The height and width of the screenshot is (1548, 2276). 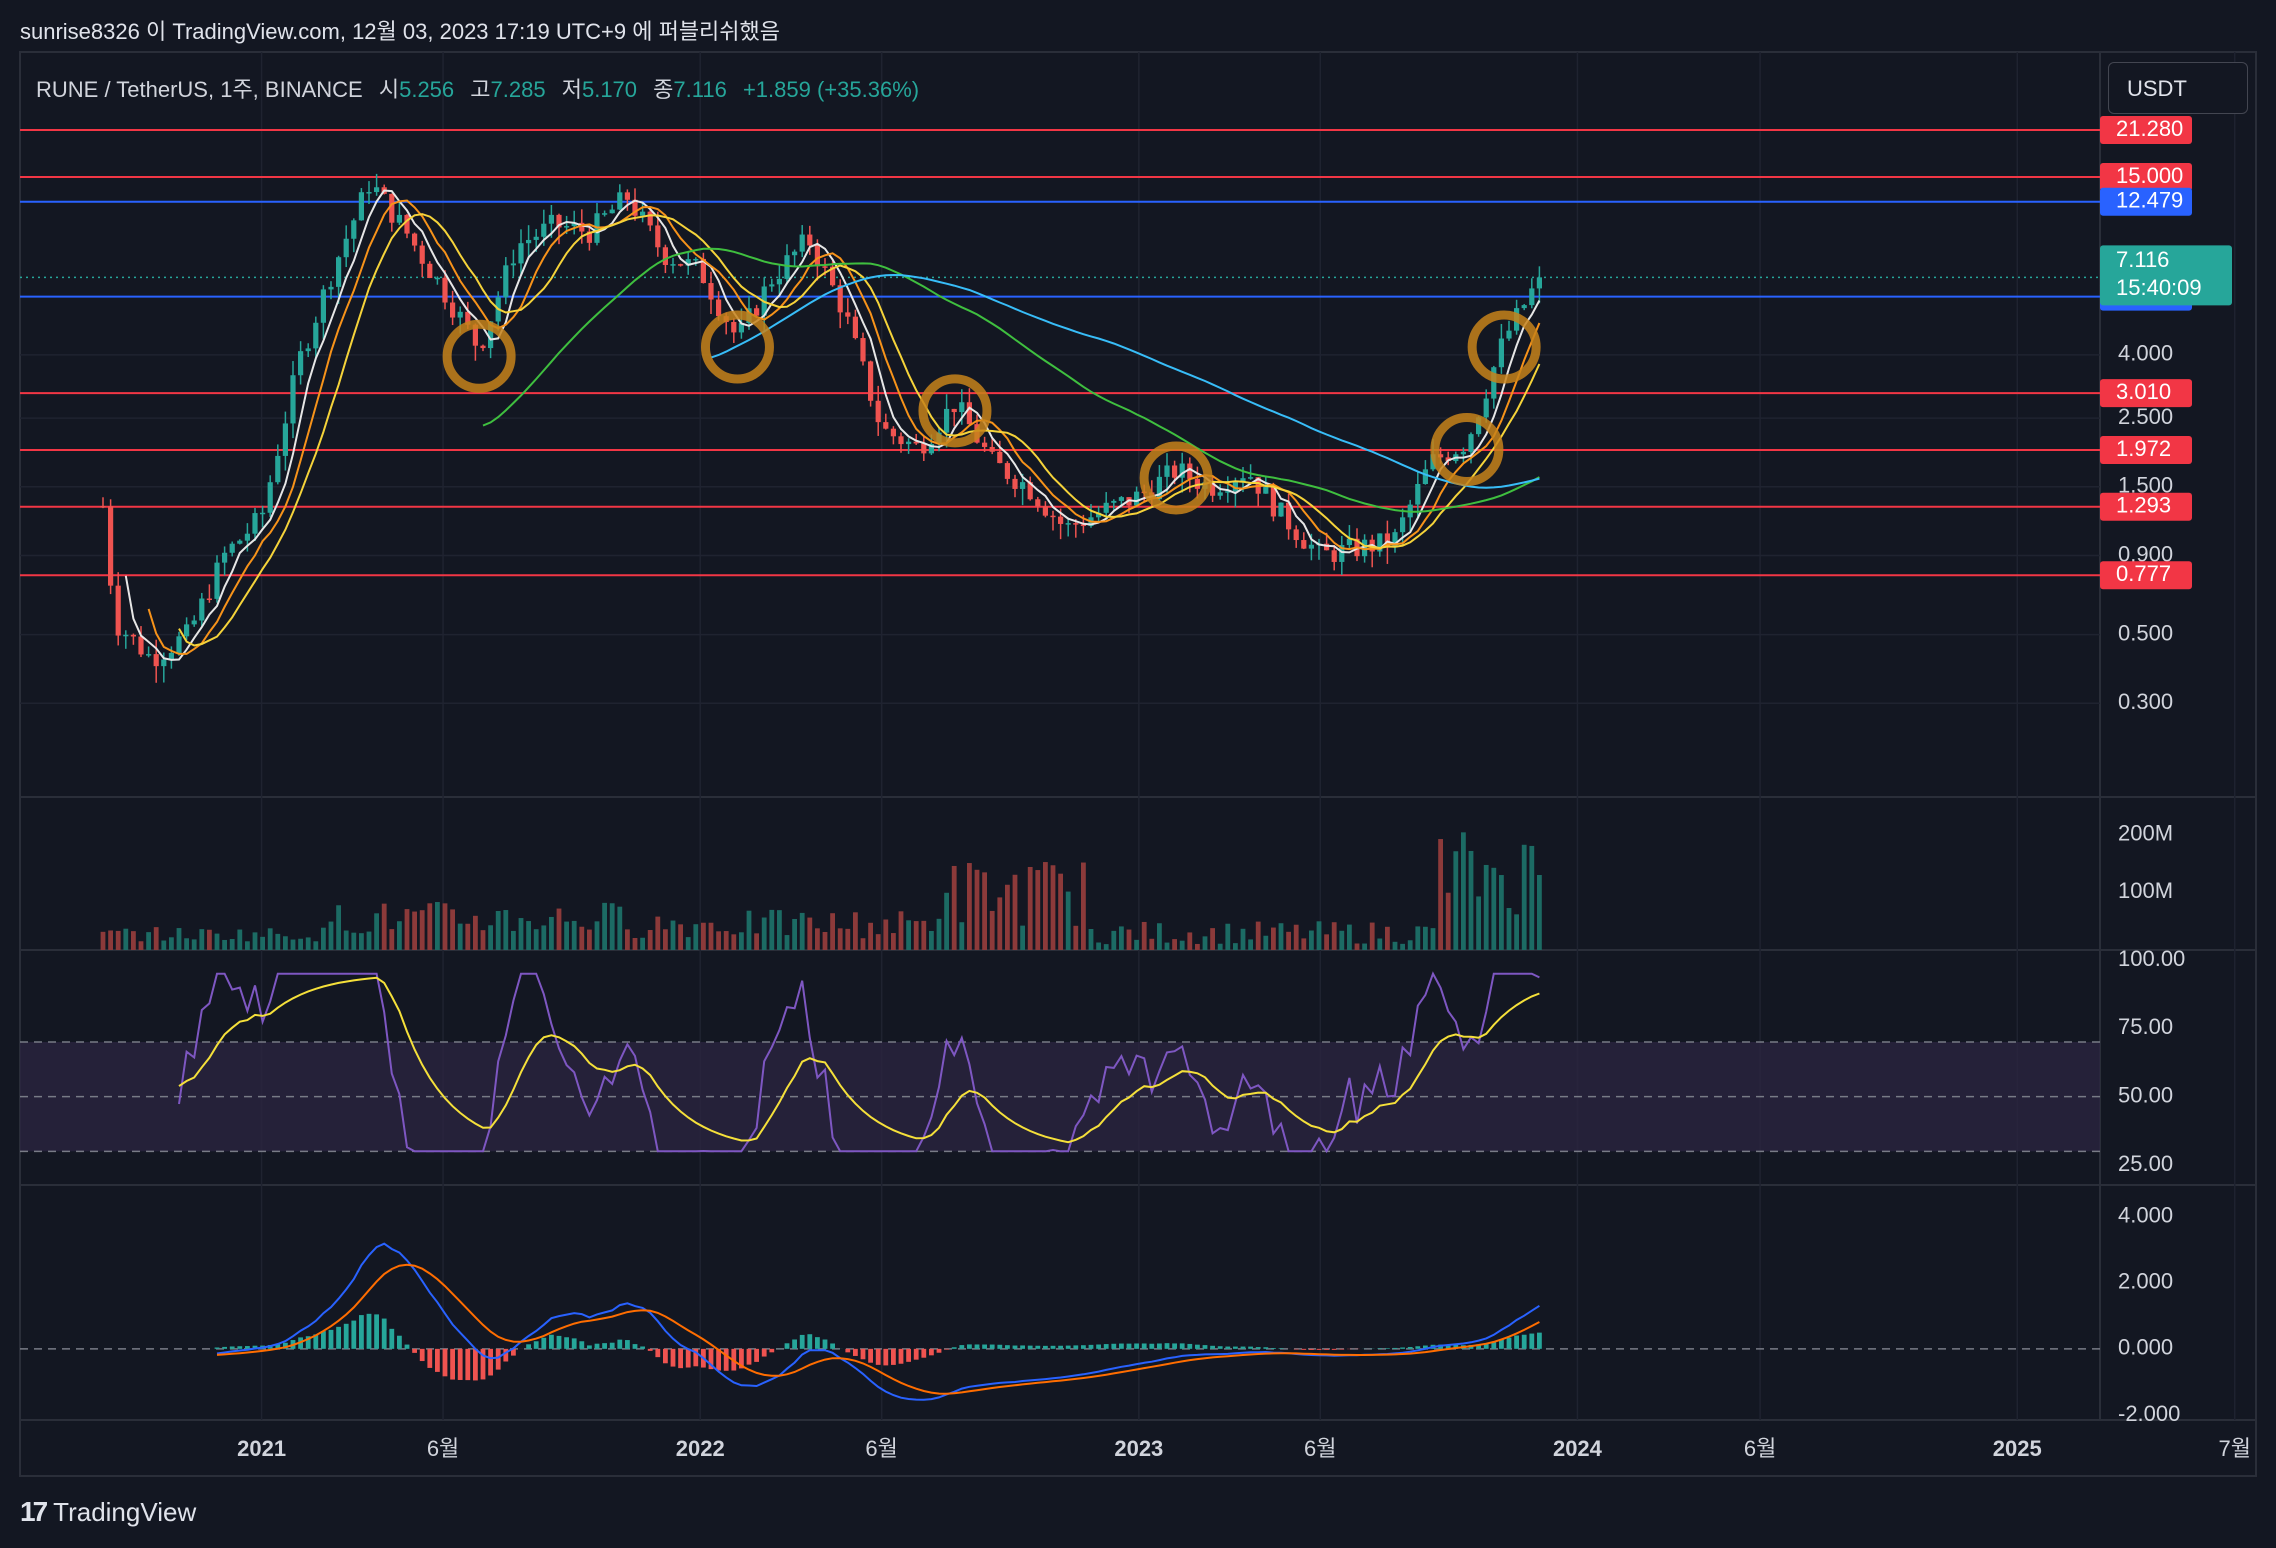 What do you see at coordinates (2149, 128) in the screenshot?
I see `price-label-text: 21.280` at bounding box center [2149, 128].